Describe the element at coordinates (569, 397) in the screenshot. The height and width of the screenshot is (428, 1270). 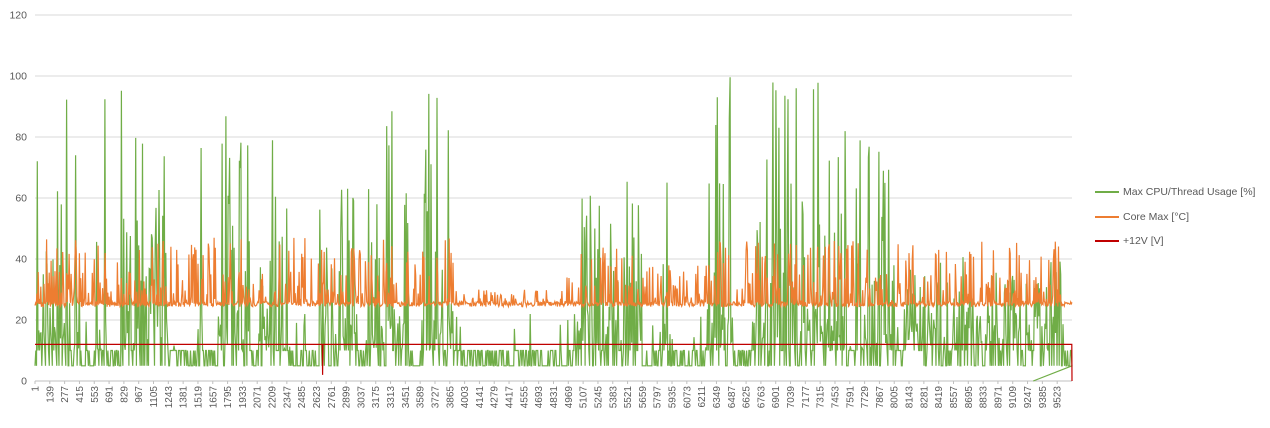
I see `x-tick-label: 4969` at that location.